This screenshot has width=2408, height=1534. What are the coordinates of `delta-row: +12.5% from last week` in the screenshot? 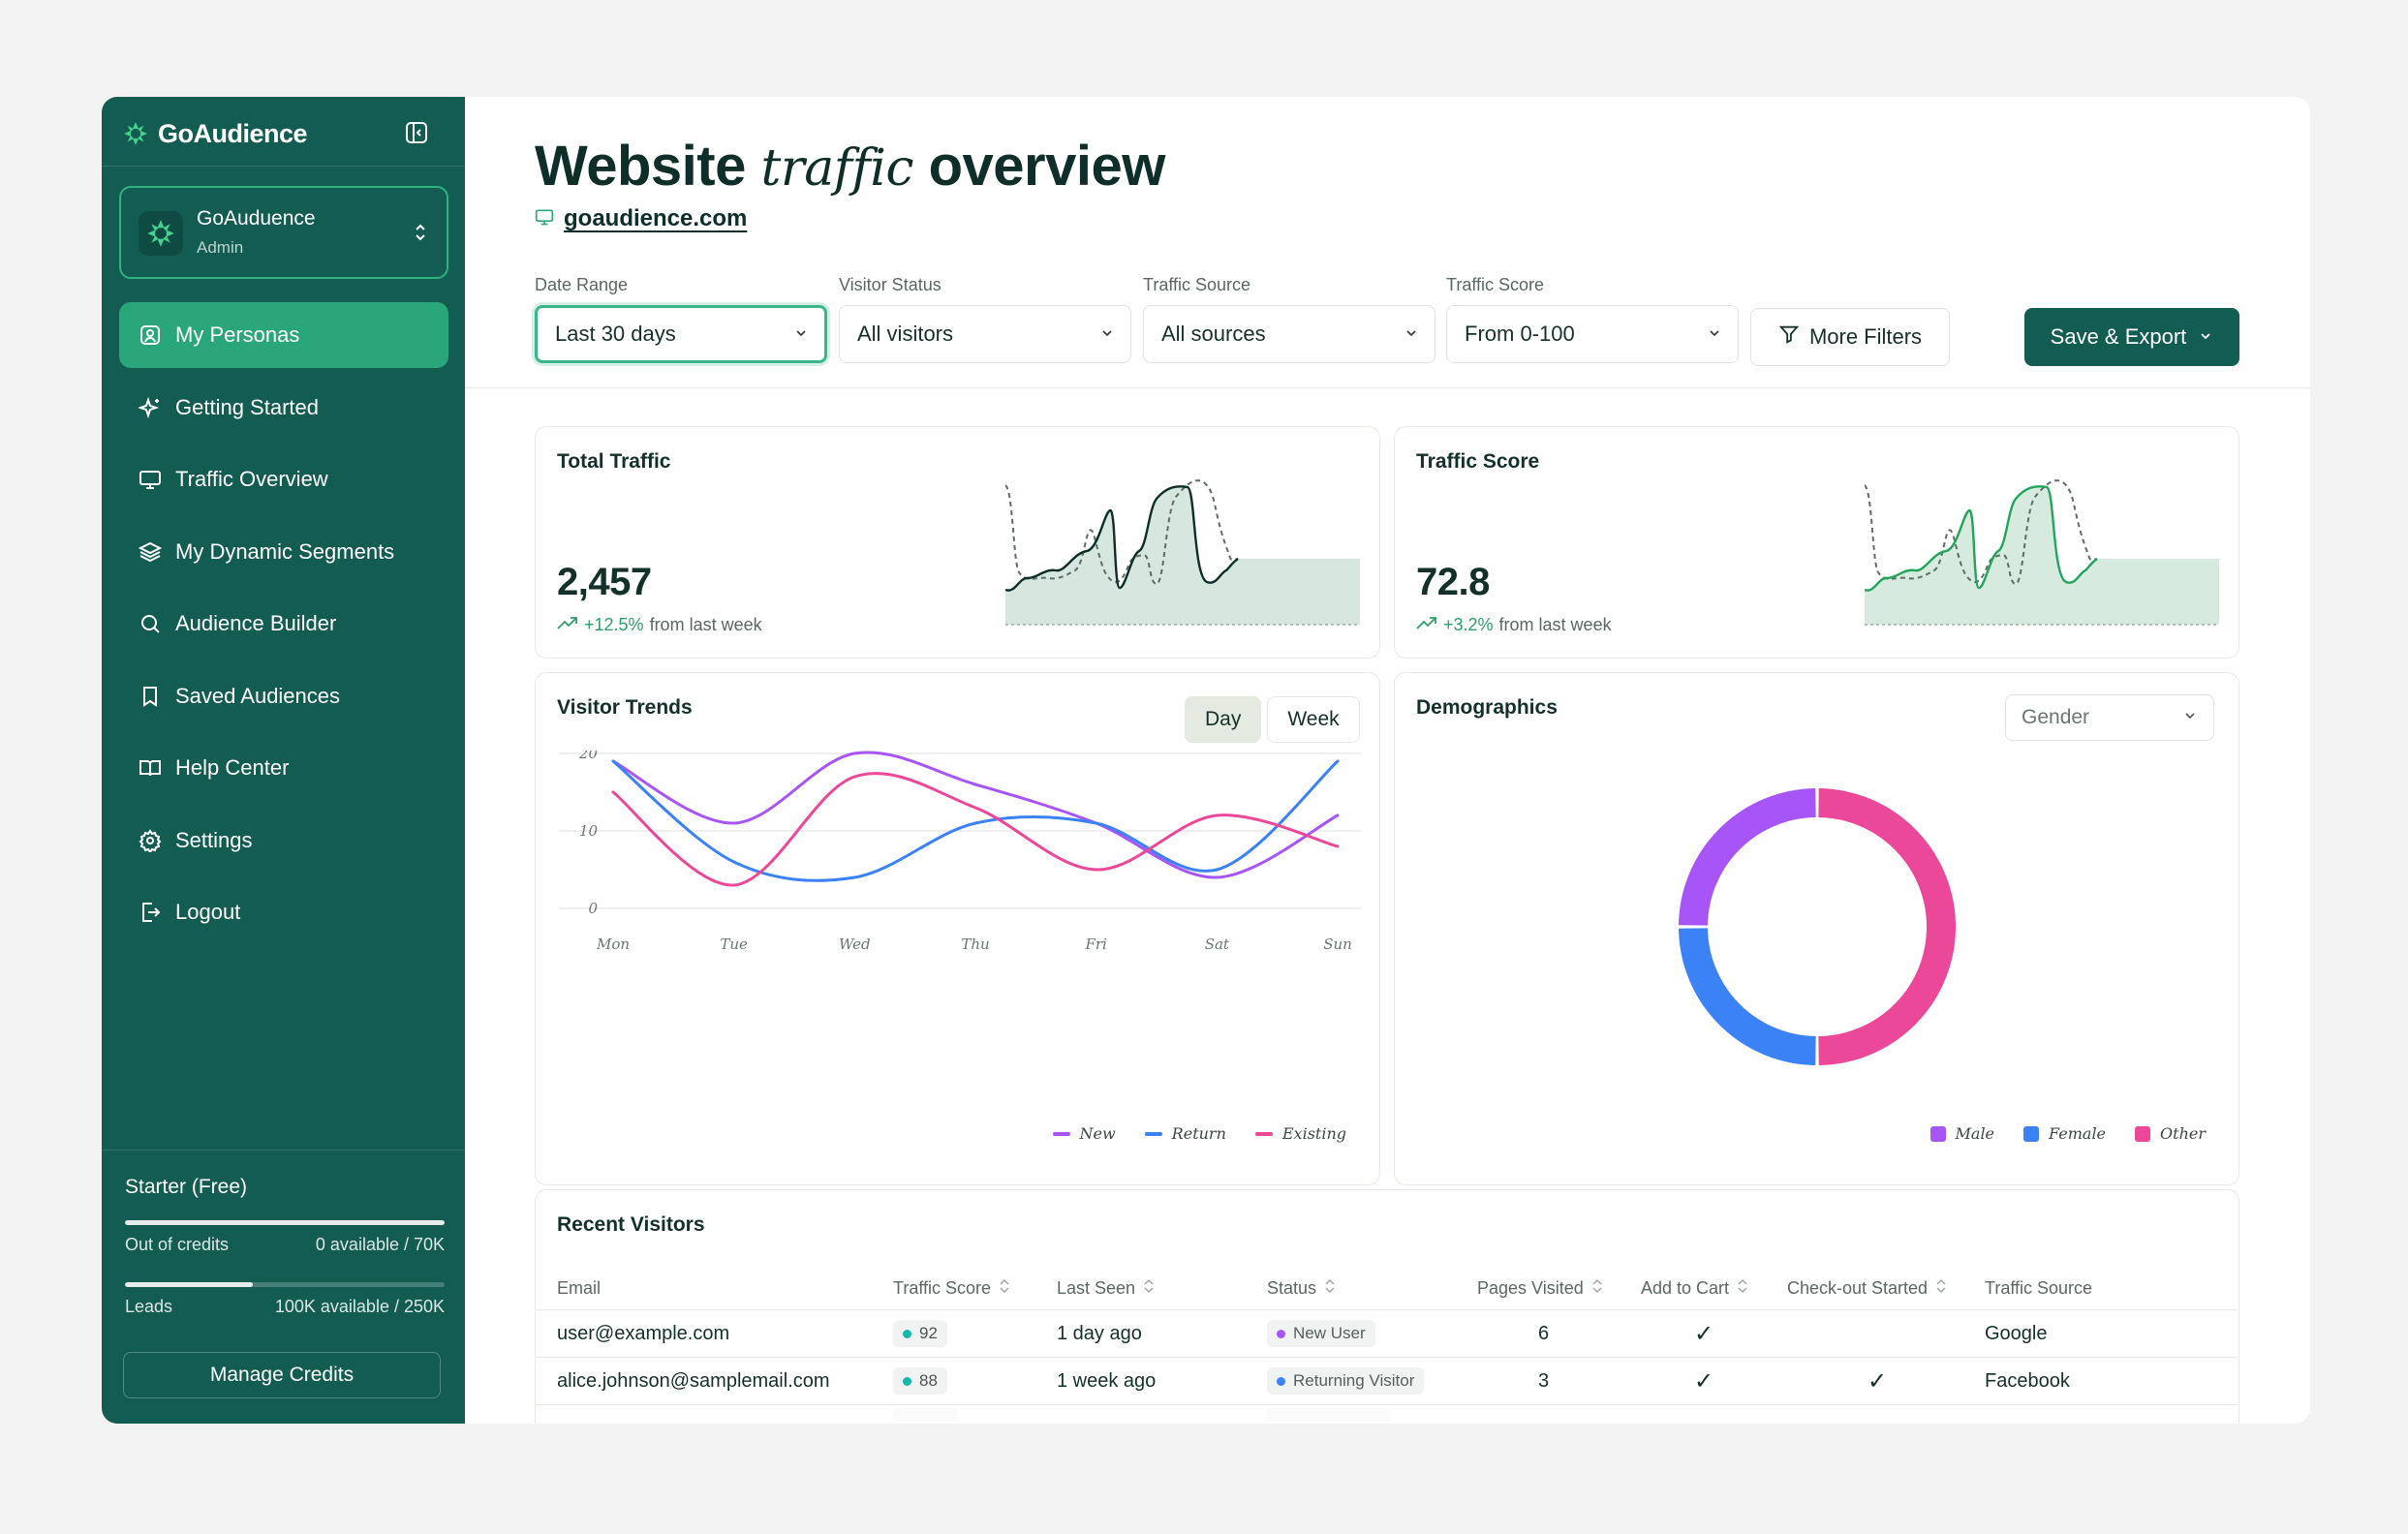 It's located at (659, 625).